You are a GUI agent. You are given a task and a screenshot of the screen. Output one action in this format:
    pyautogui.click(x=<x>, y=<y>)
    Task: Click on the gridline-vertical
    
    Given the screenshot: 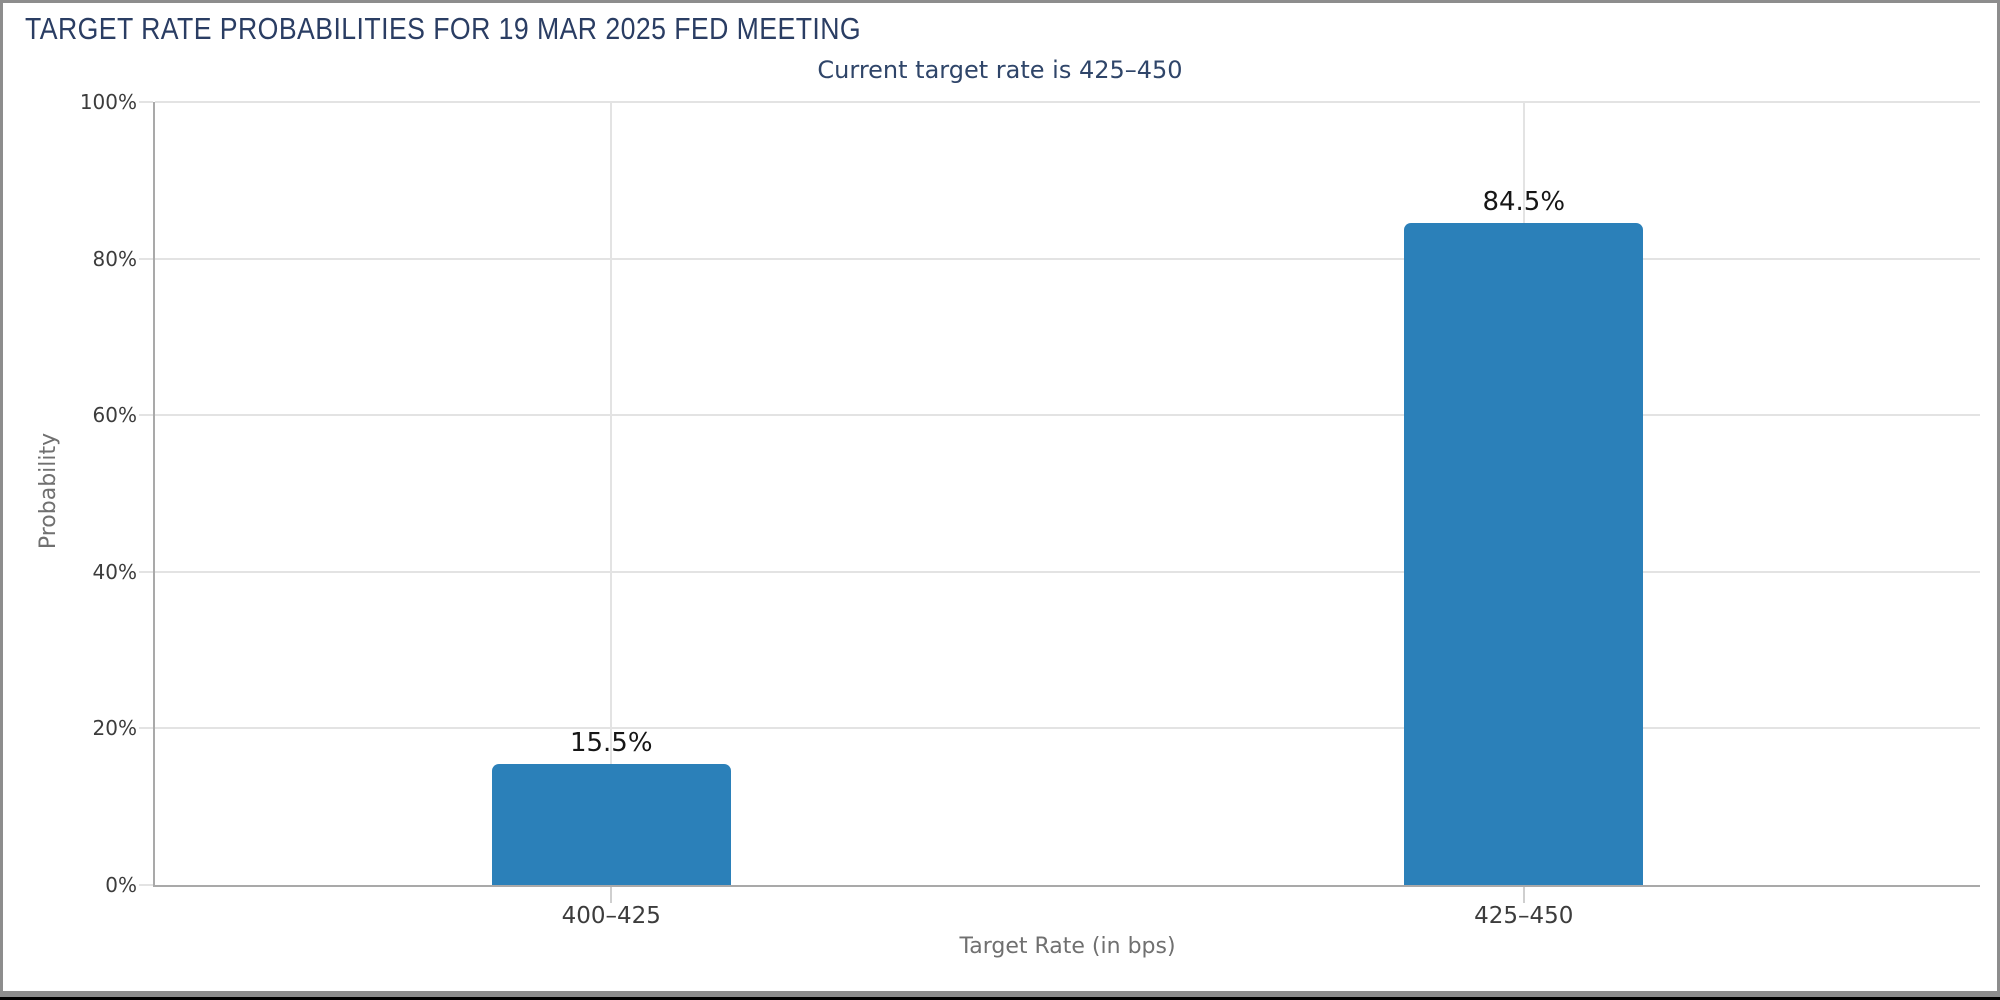 What is the action you would take?
    pyautogui.click(x=611, y=493)
    